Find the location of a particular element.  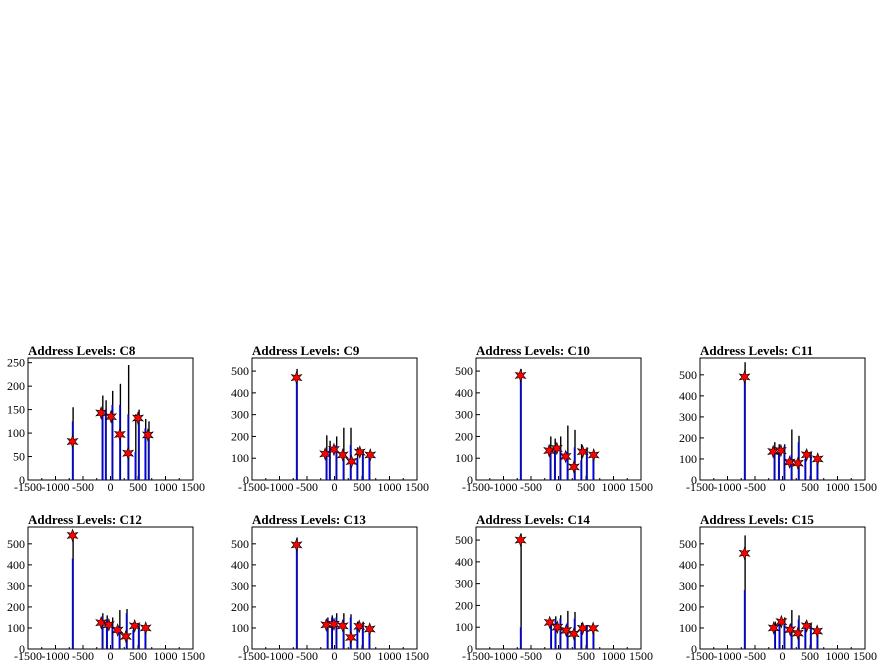

y-tick-label: 250 is located at coordinates (16, 363).